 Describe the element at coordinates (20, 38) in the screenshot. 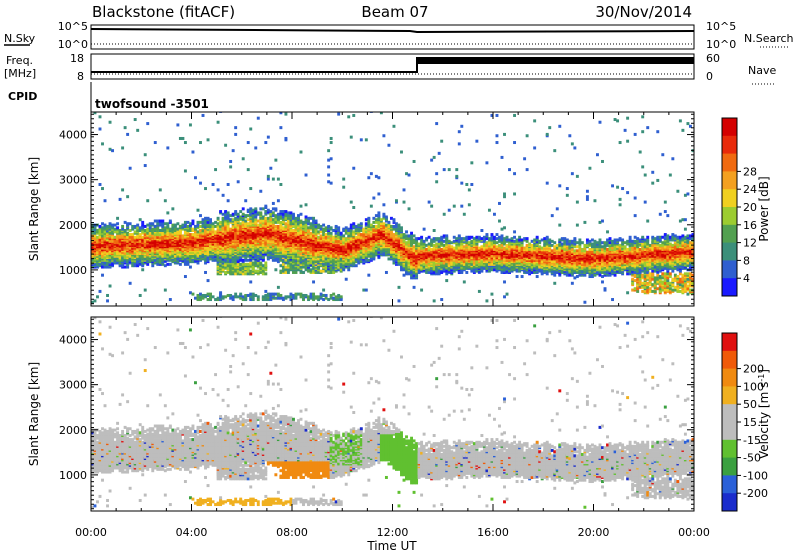

I see `nsky-label: N.Sky` at that location.